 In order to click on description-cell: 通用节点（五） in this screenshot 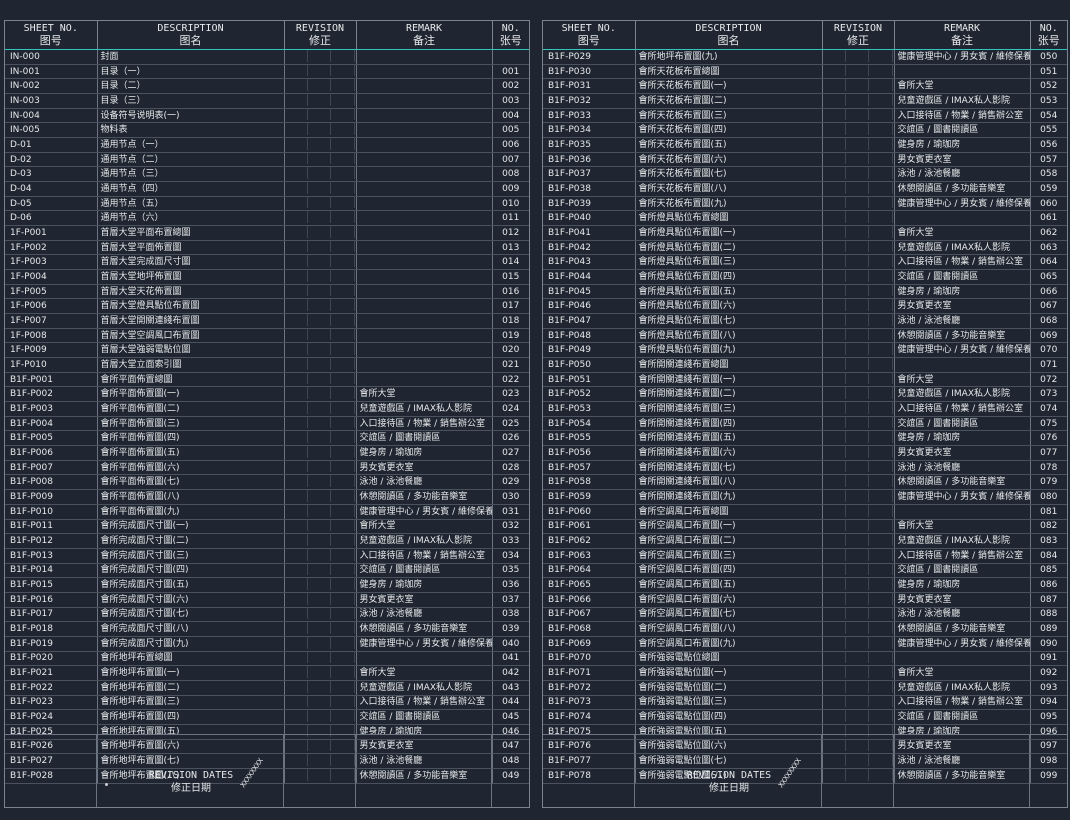, I will do `click(190, 204)`.